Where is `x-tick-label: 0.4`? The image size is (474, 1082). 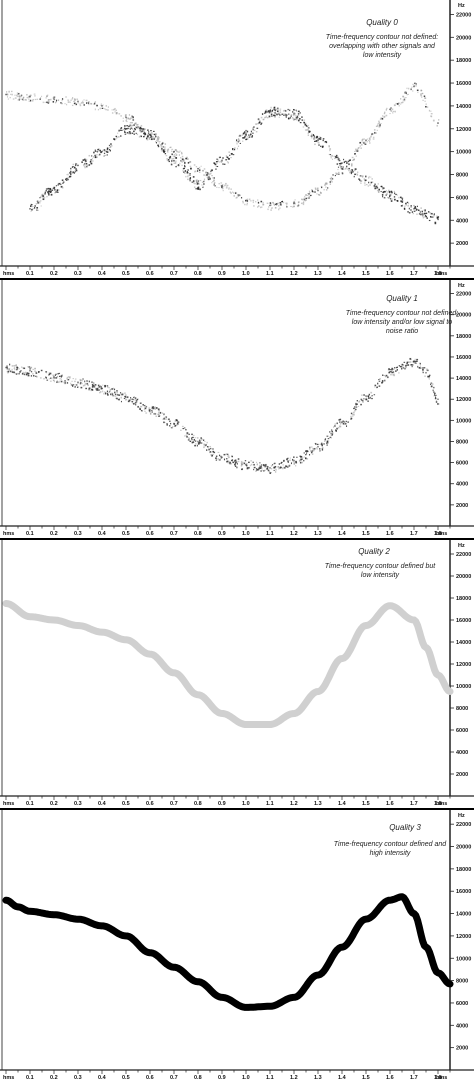 x-tick-label: 0.4 is located at coordinates (102, 804).